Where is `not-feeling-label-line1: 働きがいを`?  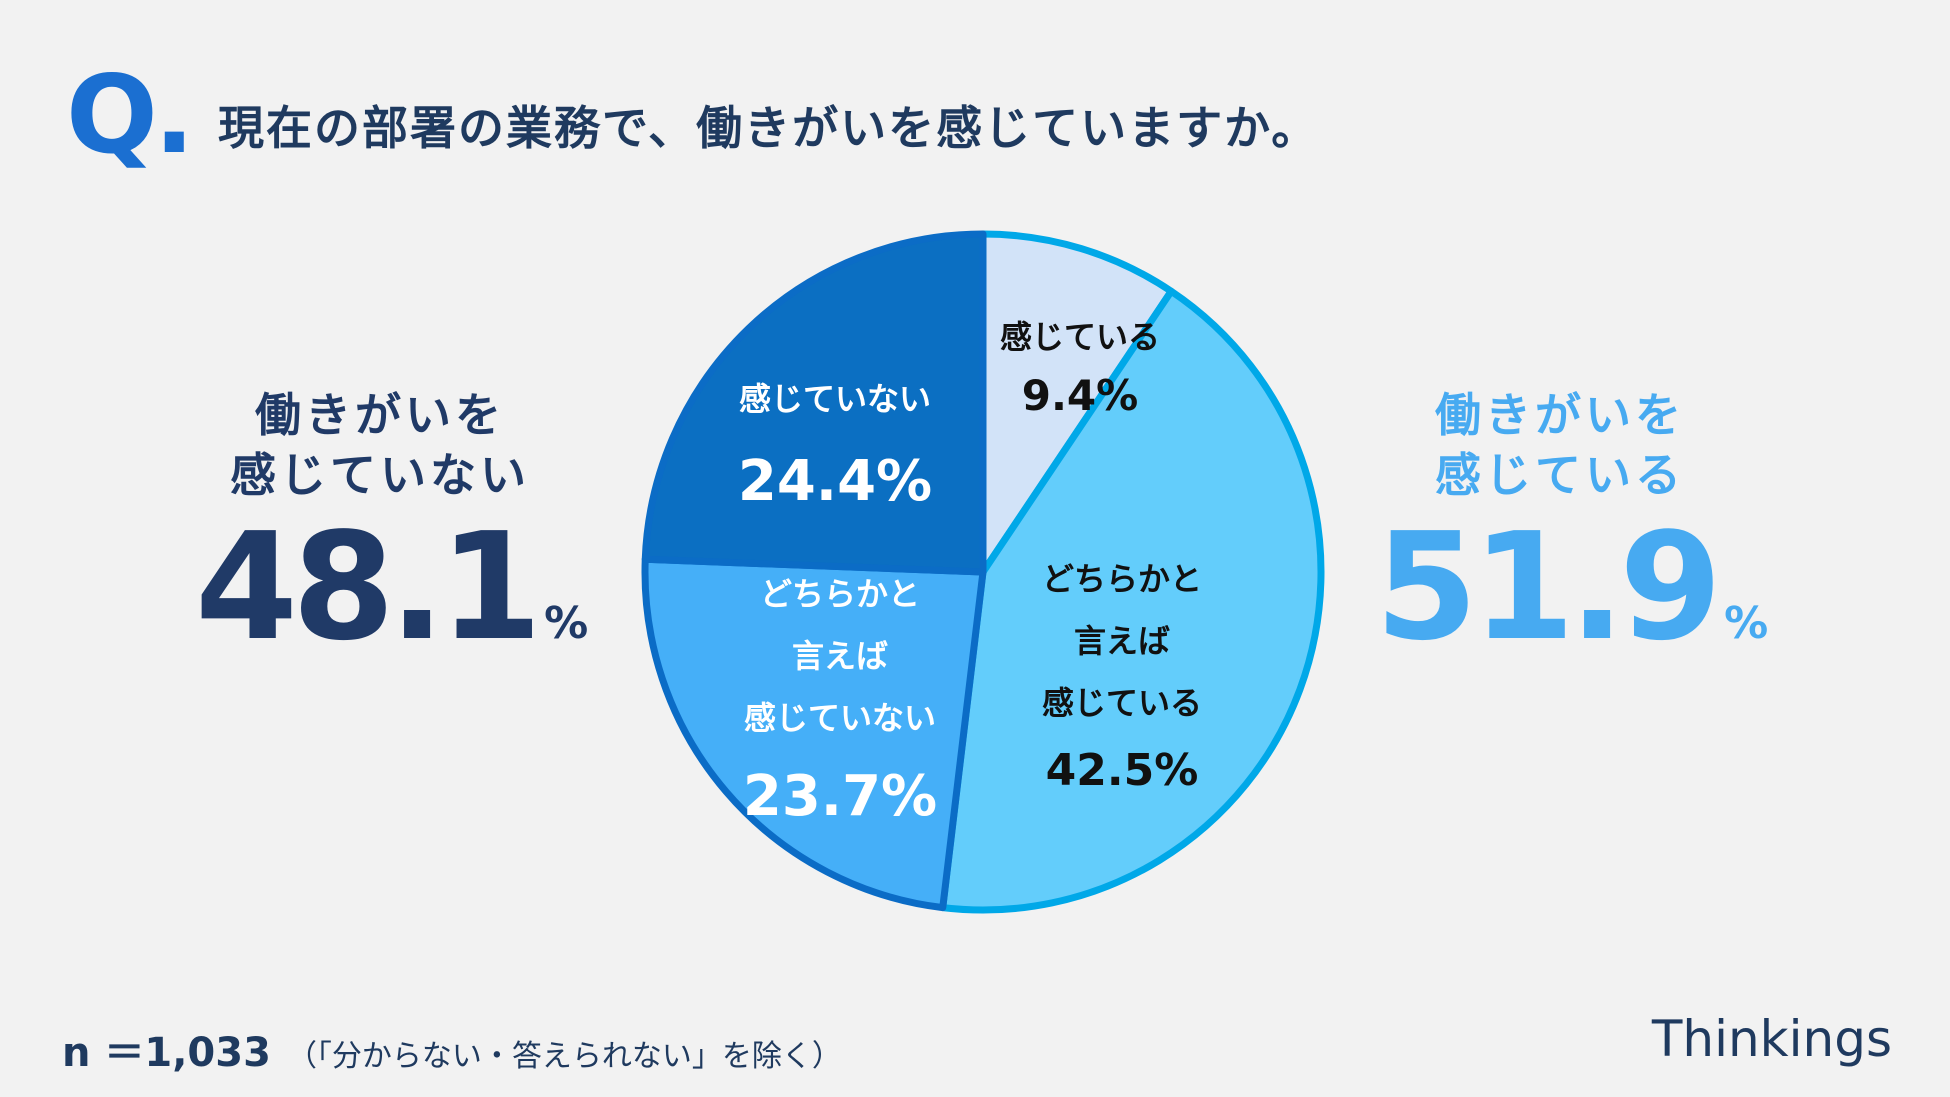 not-feeling-label-line1: 働きがいを is located at coordinates (380, 415).